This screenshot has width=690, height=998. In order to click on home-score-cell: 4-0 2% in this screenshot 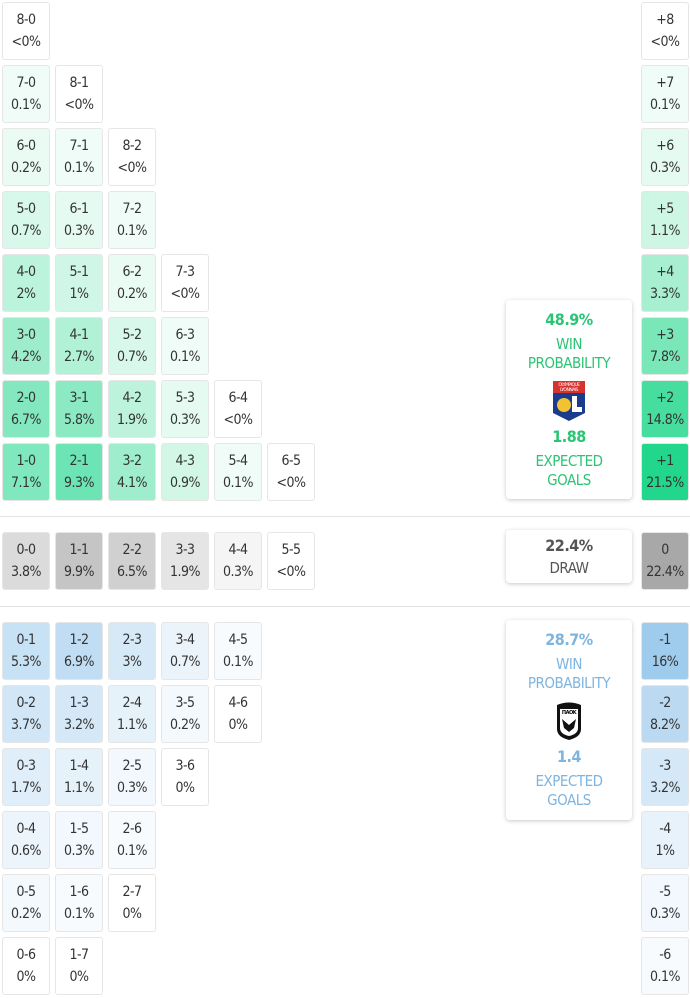, I will do `click(26, 283)`.